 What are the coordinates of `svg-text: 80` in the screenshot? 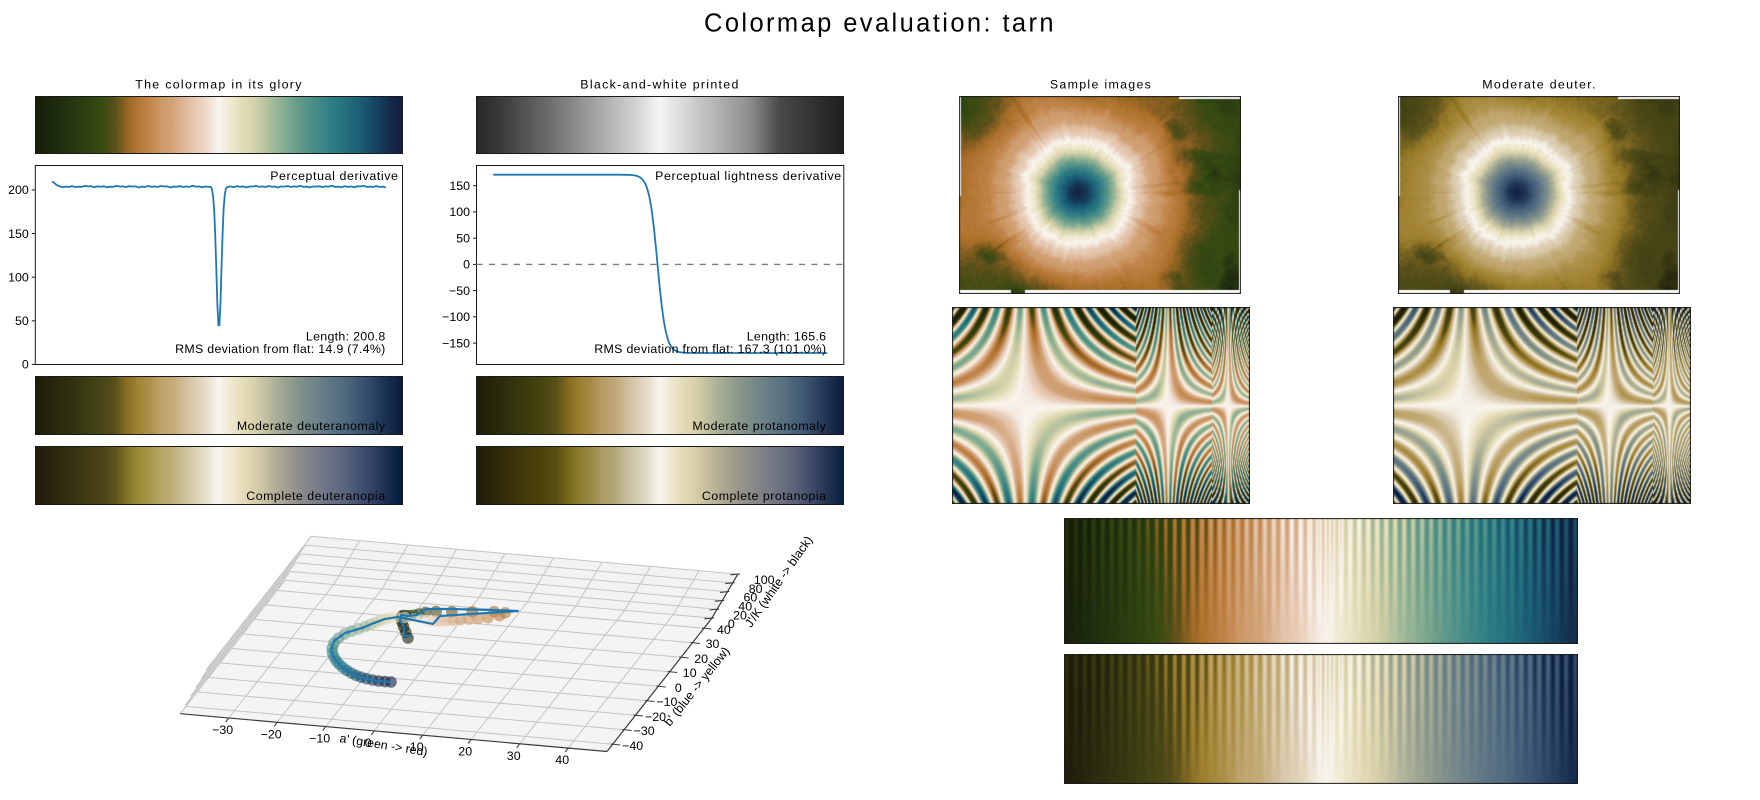 It's located at (756, 589).